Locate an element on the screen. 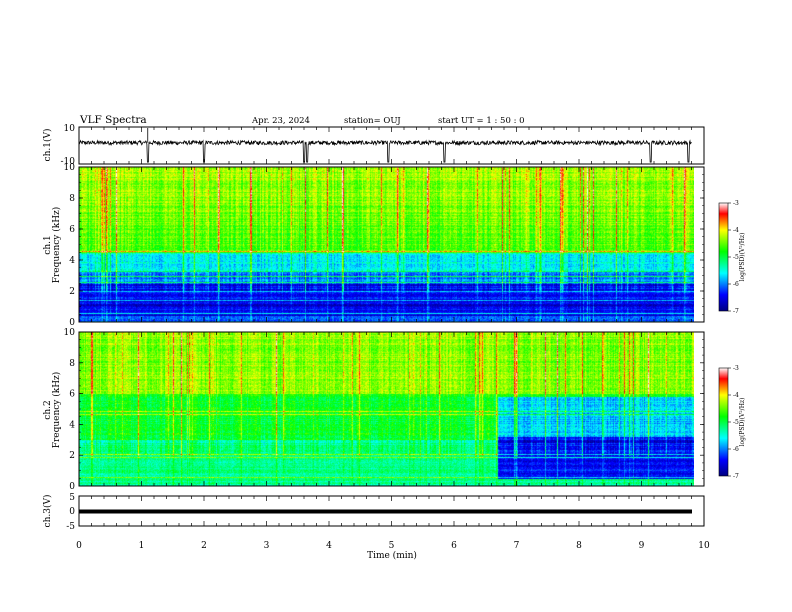 The image size is (792, 612). ch2-colorbar-tick-label: -7 is located at coordinates (736, 476).